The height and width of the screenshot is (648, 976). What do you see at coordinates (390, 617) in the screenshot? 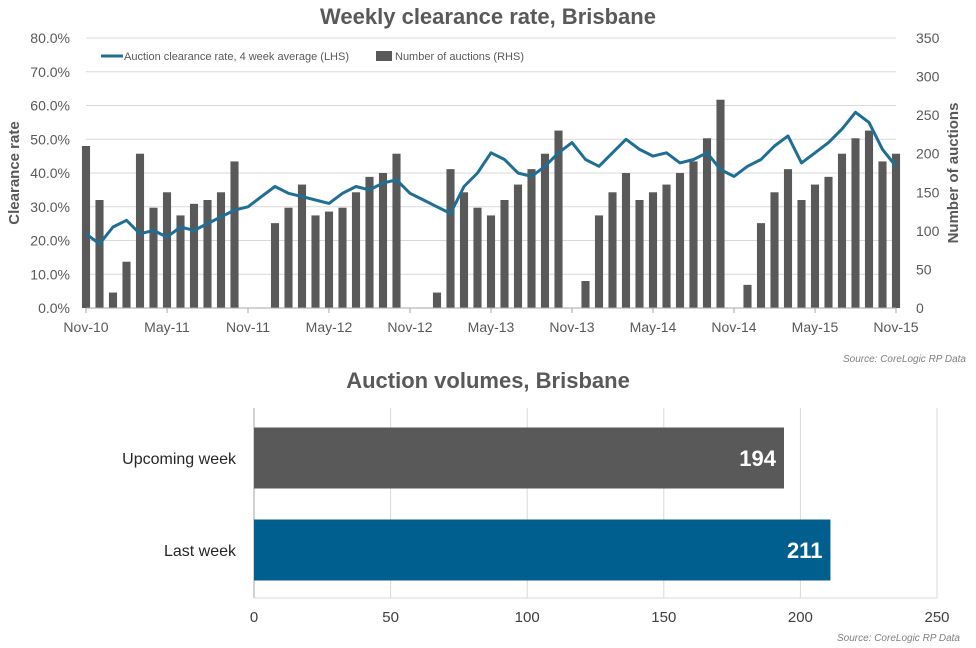
I see `x-tick-label: 50` at bounding box center [390, 617].